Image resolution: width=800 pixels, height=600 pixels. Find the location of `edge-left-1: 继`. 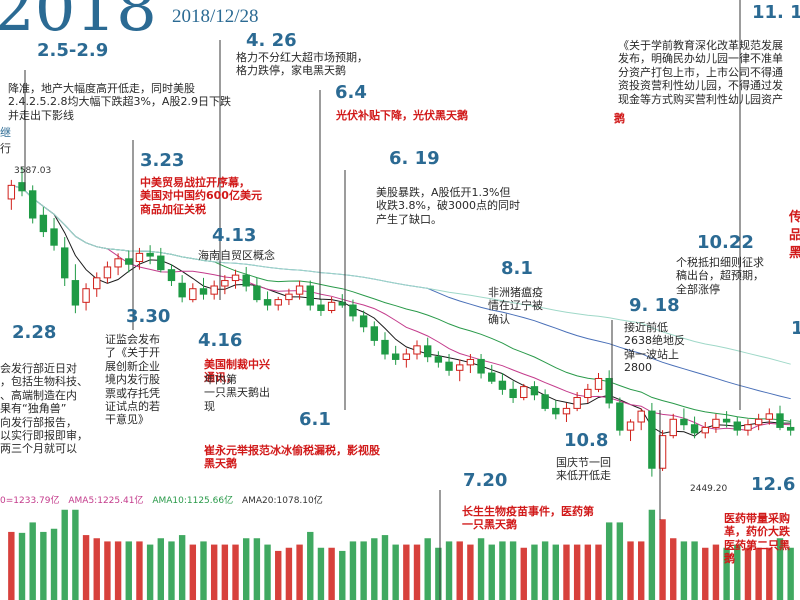

edge-left-1: 继 is located at coordinates (5, 132).